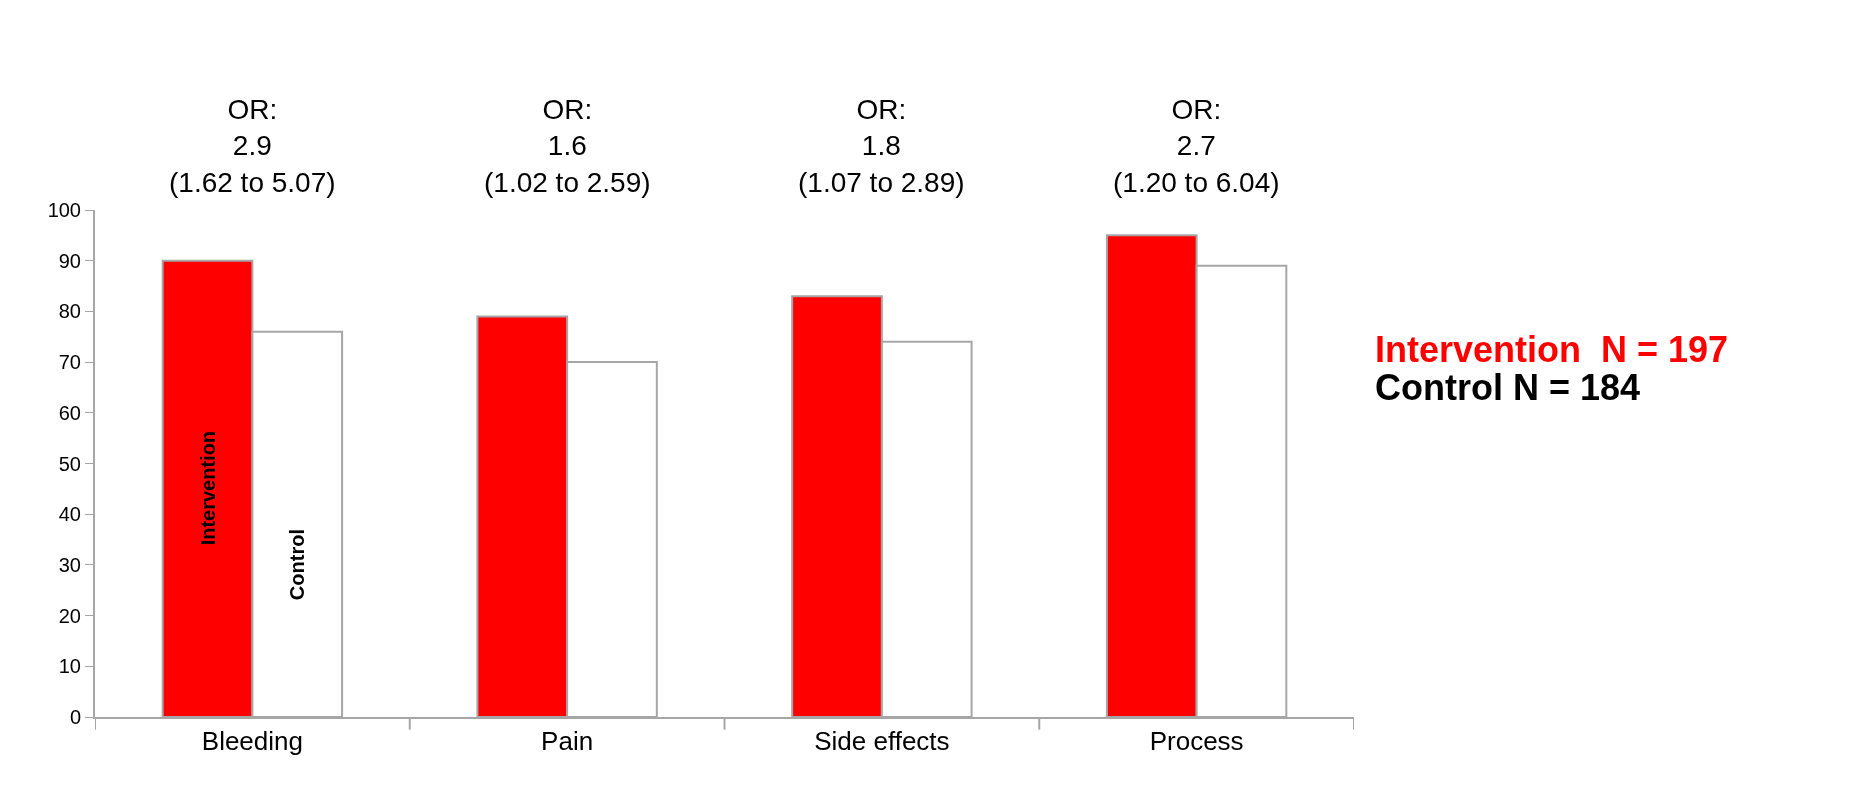 The height and width of the screenshot is (787, 1854). Describe the element at coordinates (69, 615) in the screenshot. I see `y-tick-label: 20` at that location.